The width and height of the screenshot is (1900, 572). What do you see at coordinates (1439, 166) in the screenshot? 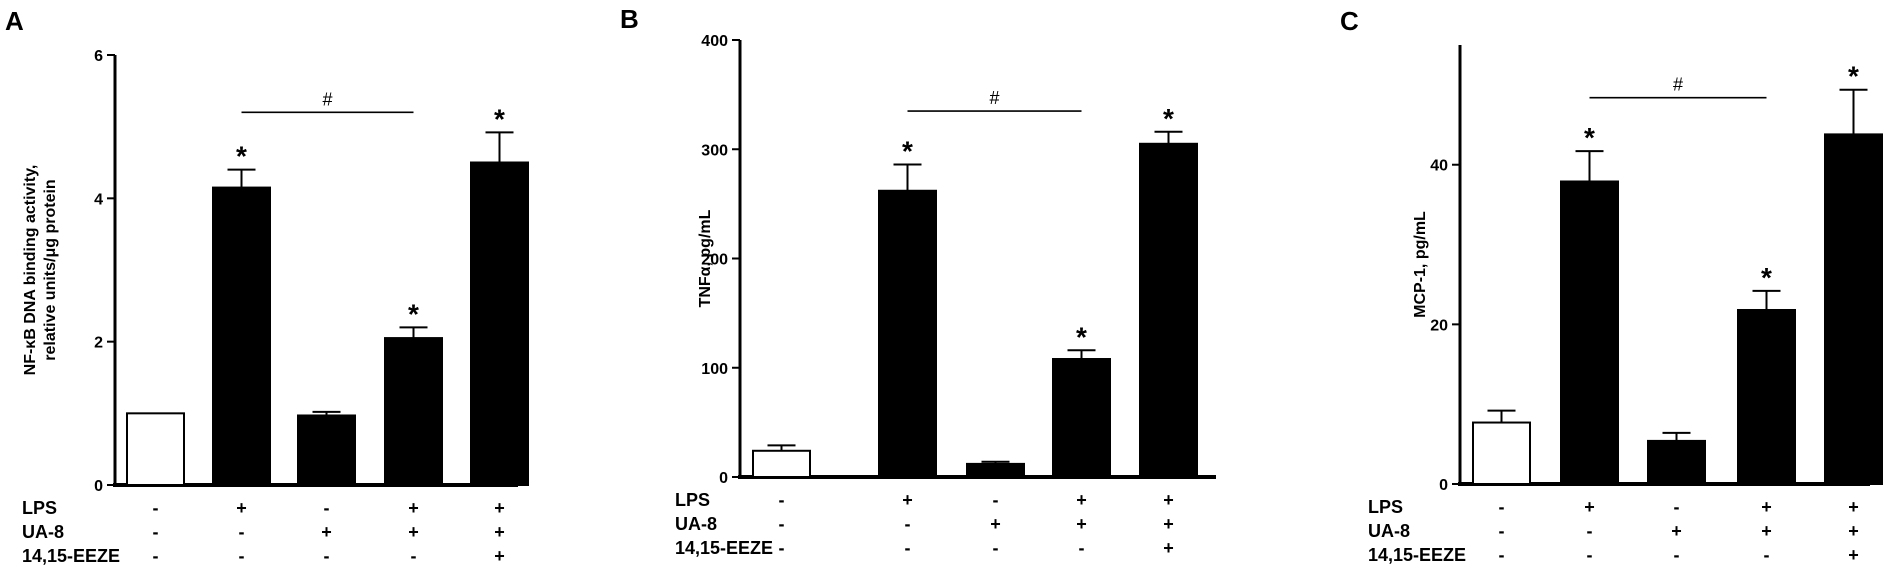
I see `y-tick-label: 40` at bounding box center [1439, 166].